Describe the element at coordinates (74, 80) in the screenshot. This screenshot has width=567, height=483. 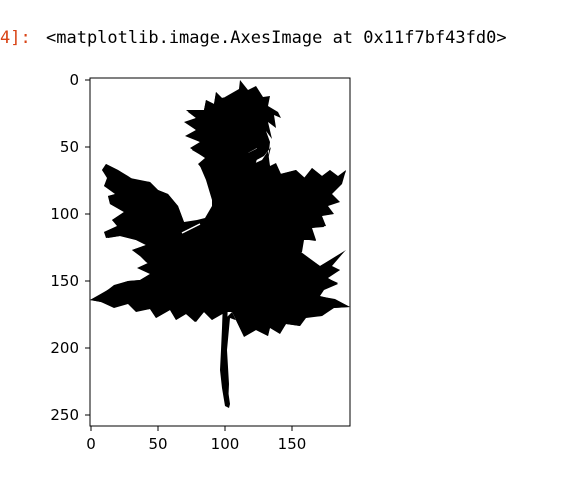
I see `y-tick-label-0: 0` at that location.